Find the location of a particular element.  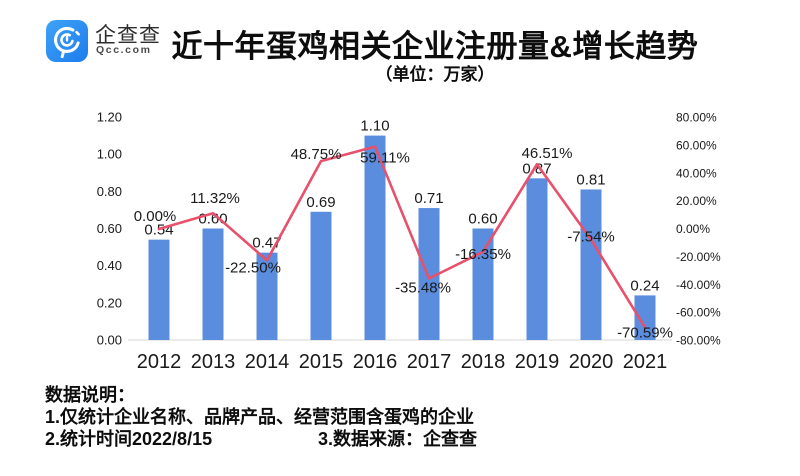

category-label: 2017 is located at coordinates (429, 362).